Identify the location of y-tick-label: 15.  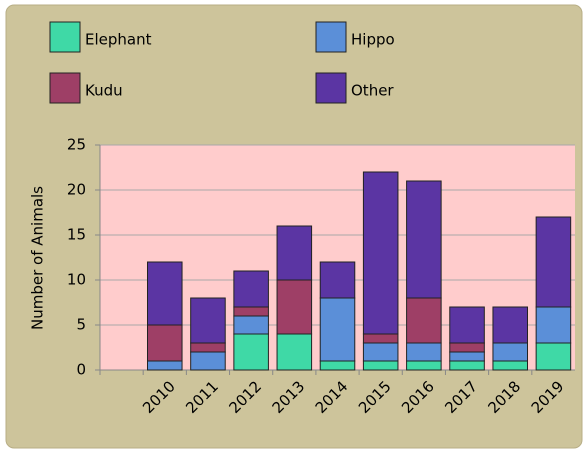
(76, 235).